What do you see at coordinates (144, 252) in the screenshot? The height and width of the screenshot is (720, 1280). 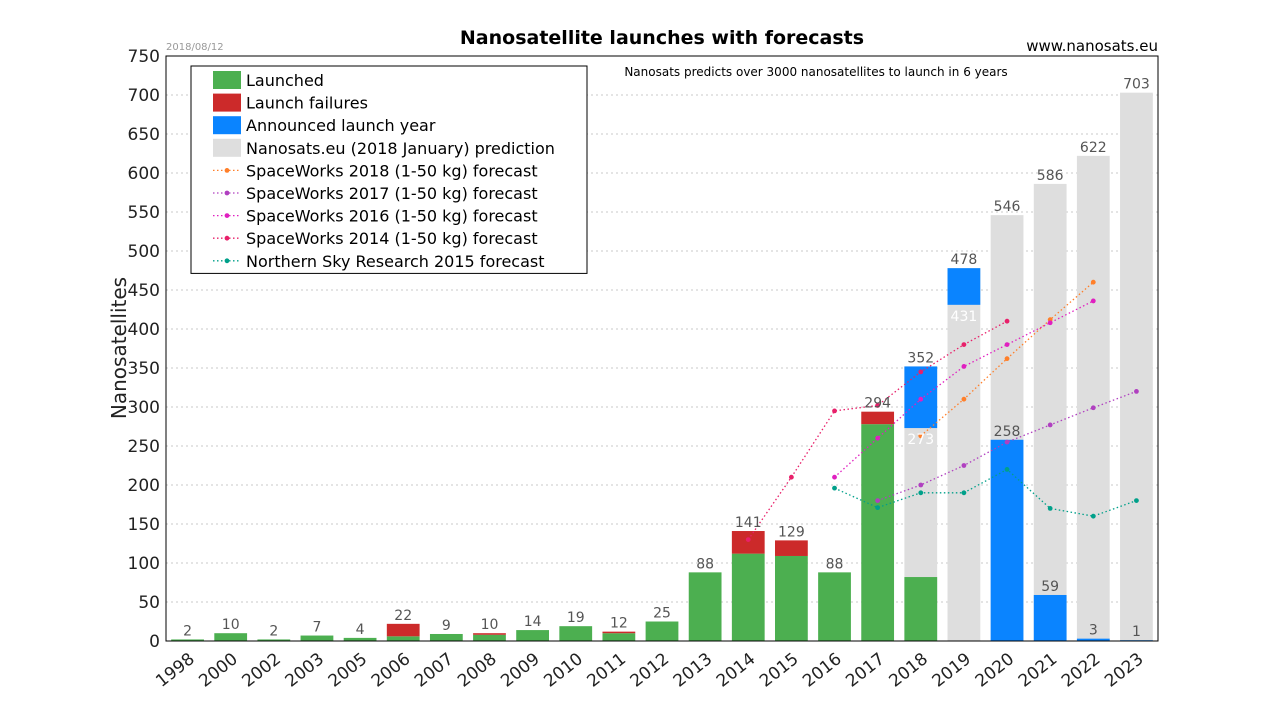 I see `y-tick-label: 500` at bounding box center [144, 252].